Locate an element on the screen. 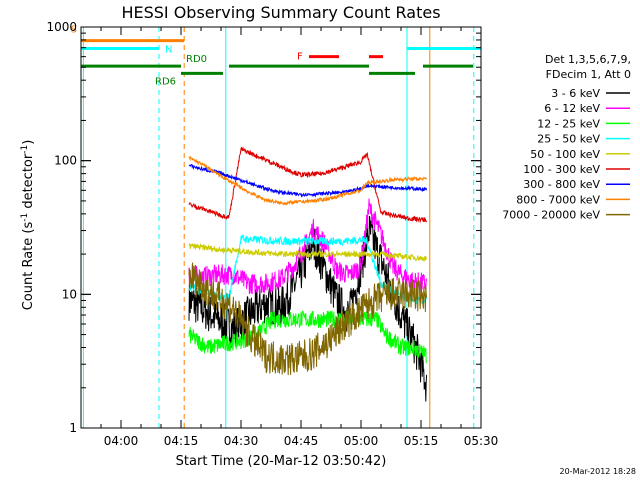 This screenshot has height=480, width=640. x-tick-label-3: 04:45 is located at coordinates (301, 441).